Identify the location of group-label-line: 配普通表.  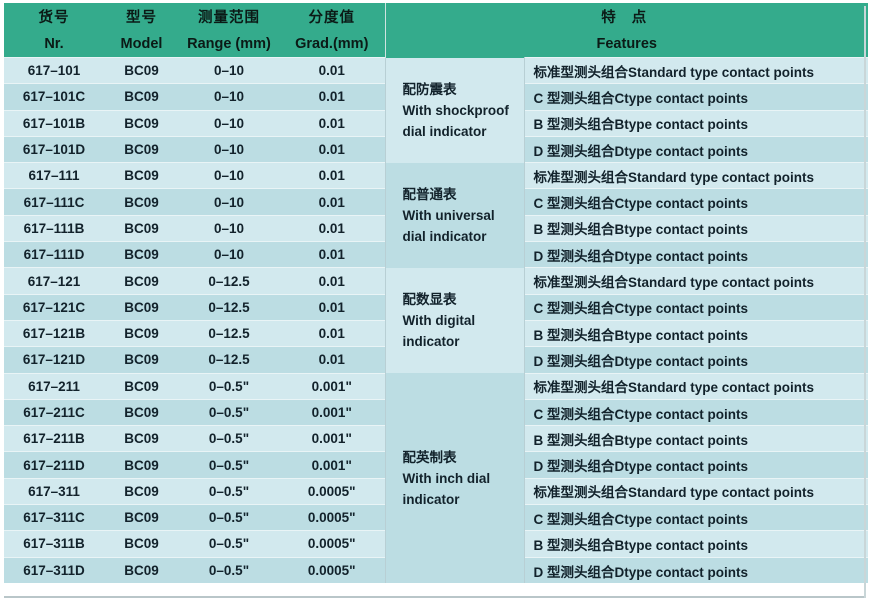
(429, 194).